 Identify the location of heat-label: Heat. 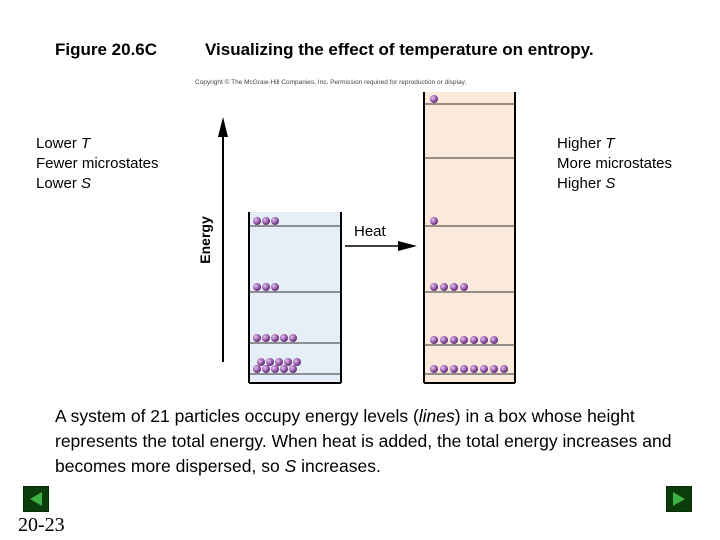
(370, 231).